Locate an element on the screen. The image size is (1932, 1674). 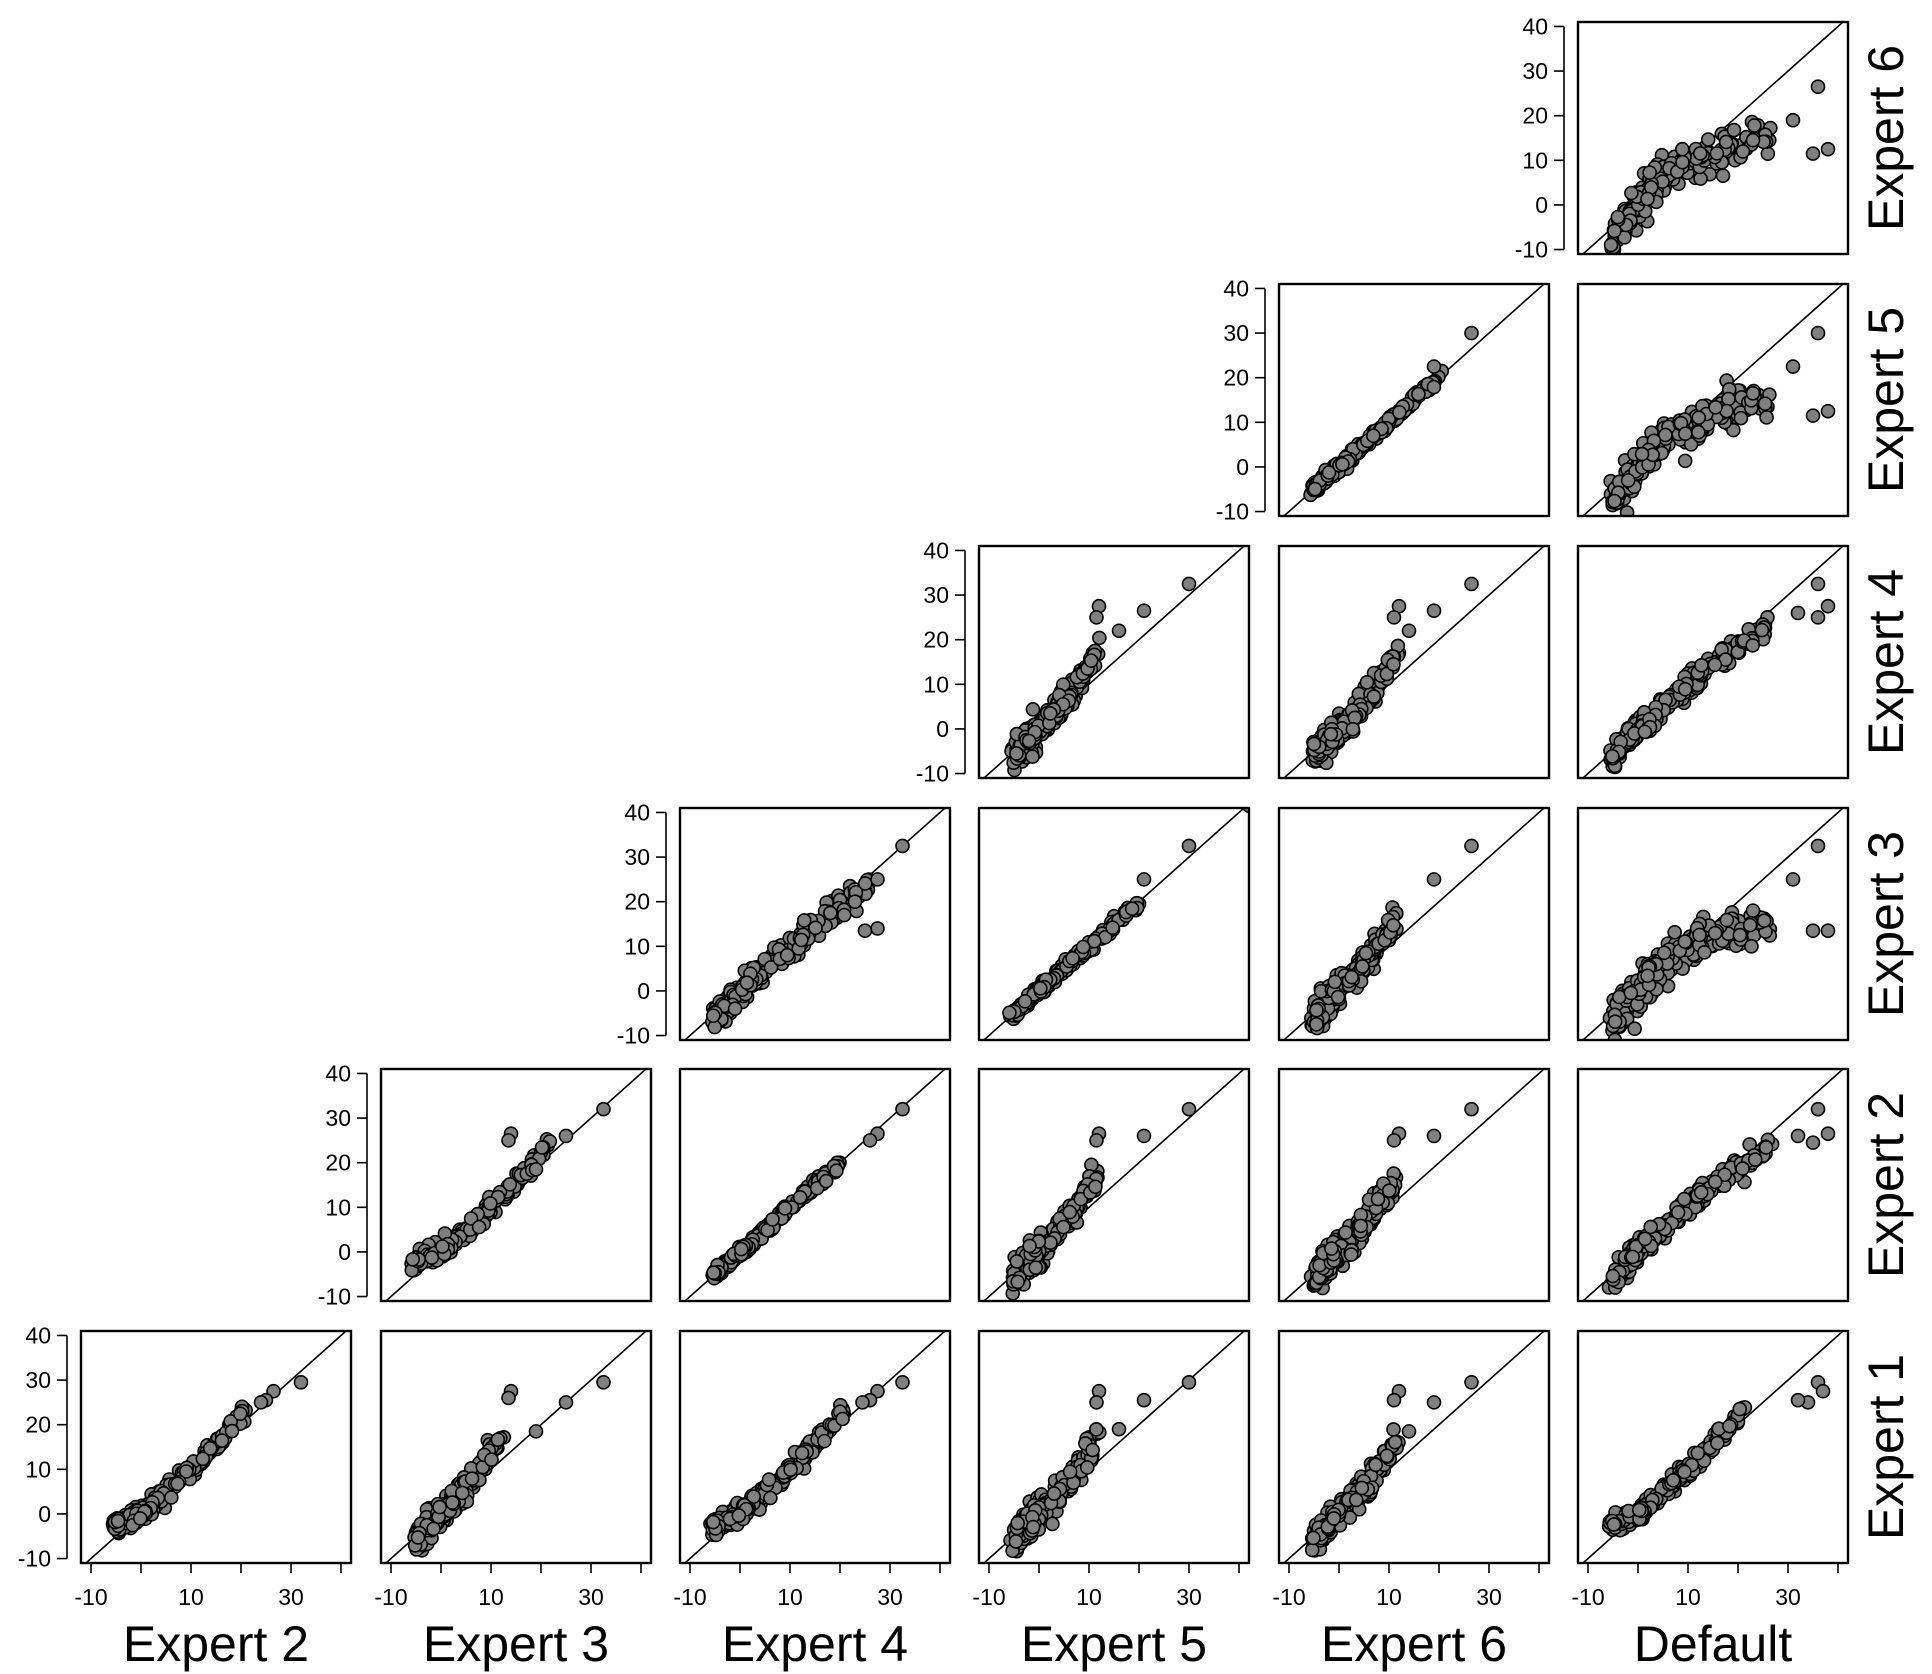
x-tick-label: 10 is located at coordinates (790, 1597).